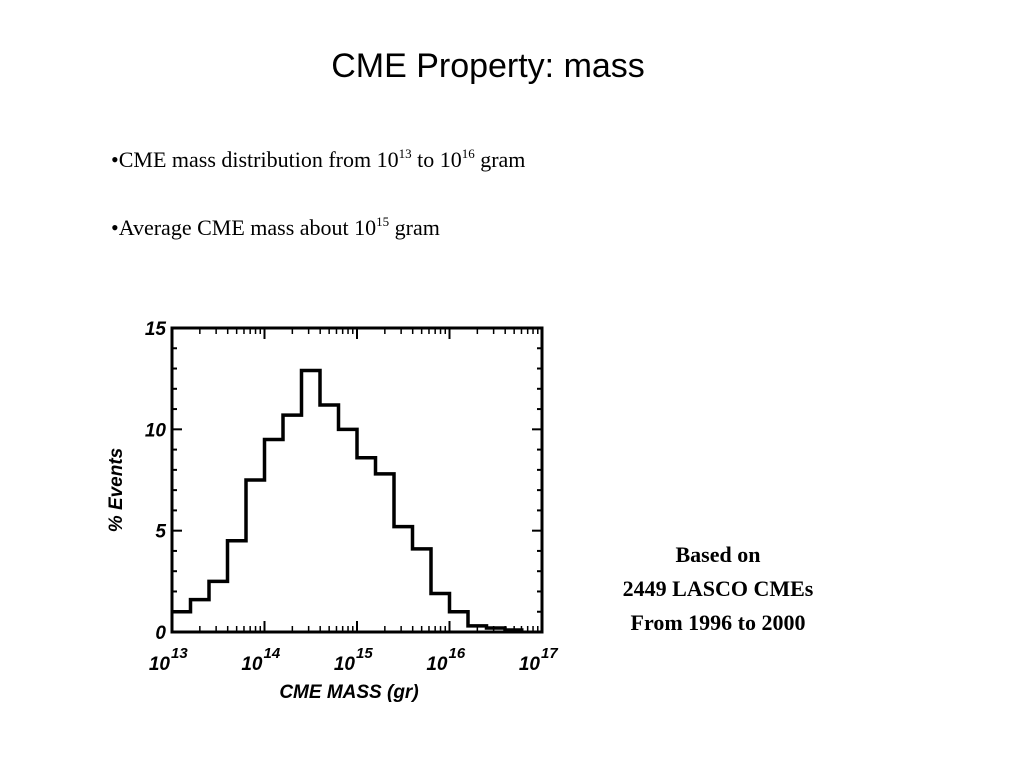 This screenshot has height=768, width=1024. What do you see at coordinates (272, 653) in the screenshot?
I see `x-tick-exponent: 14` at bounding box center [272, 653].